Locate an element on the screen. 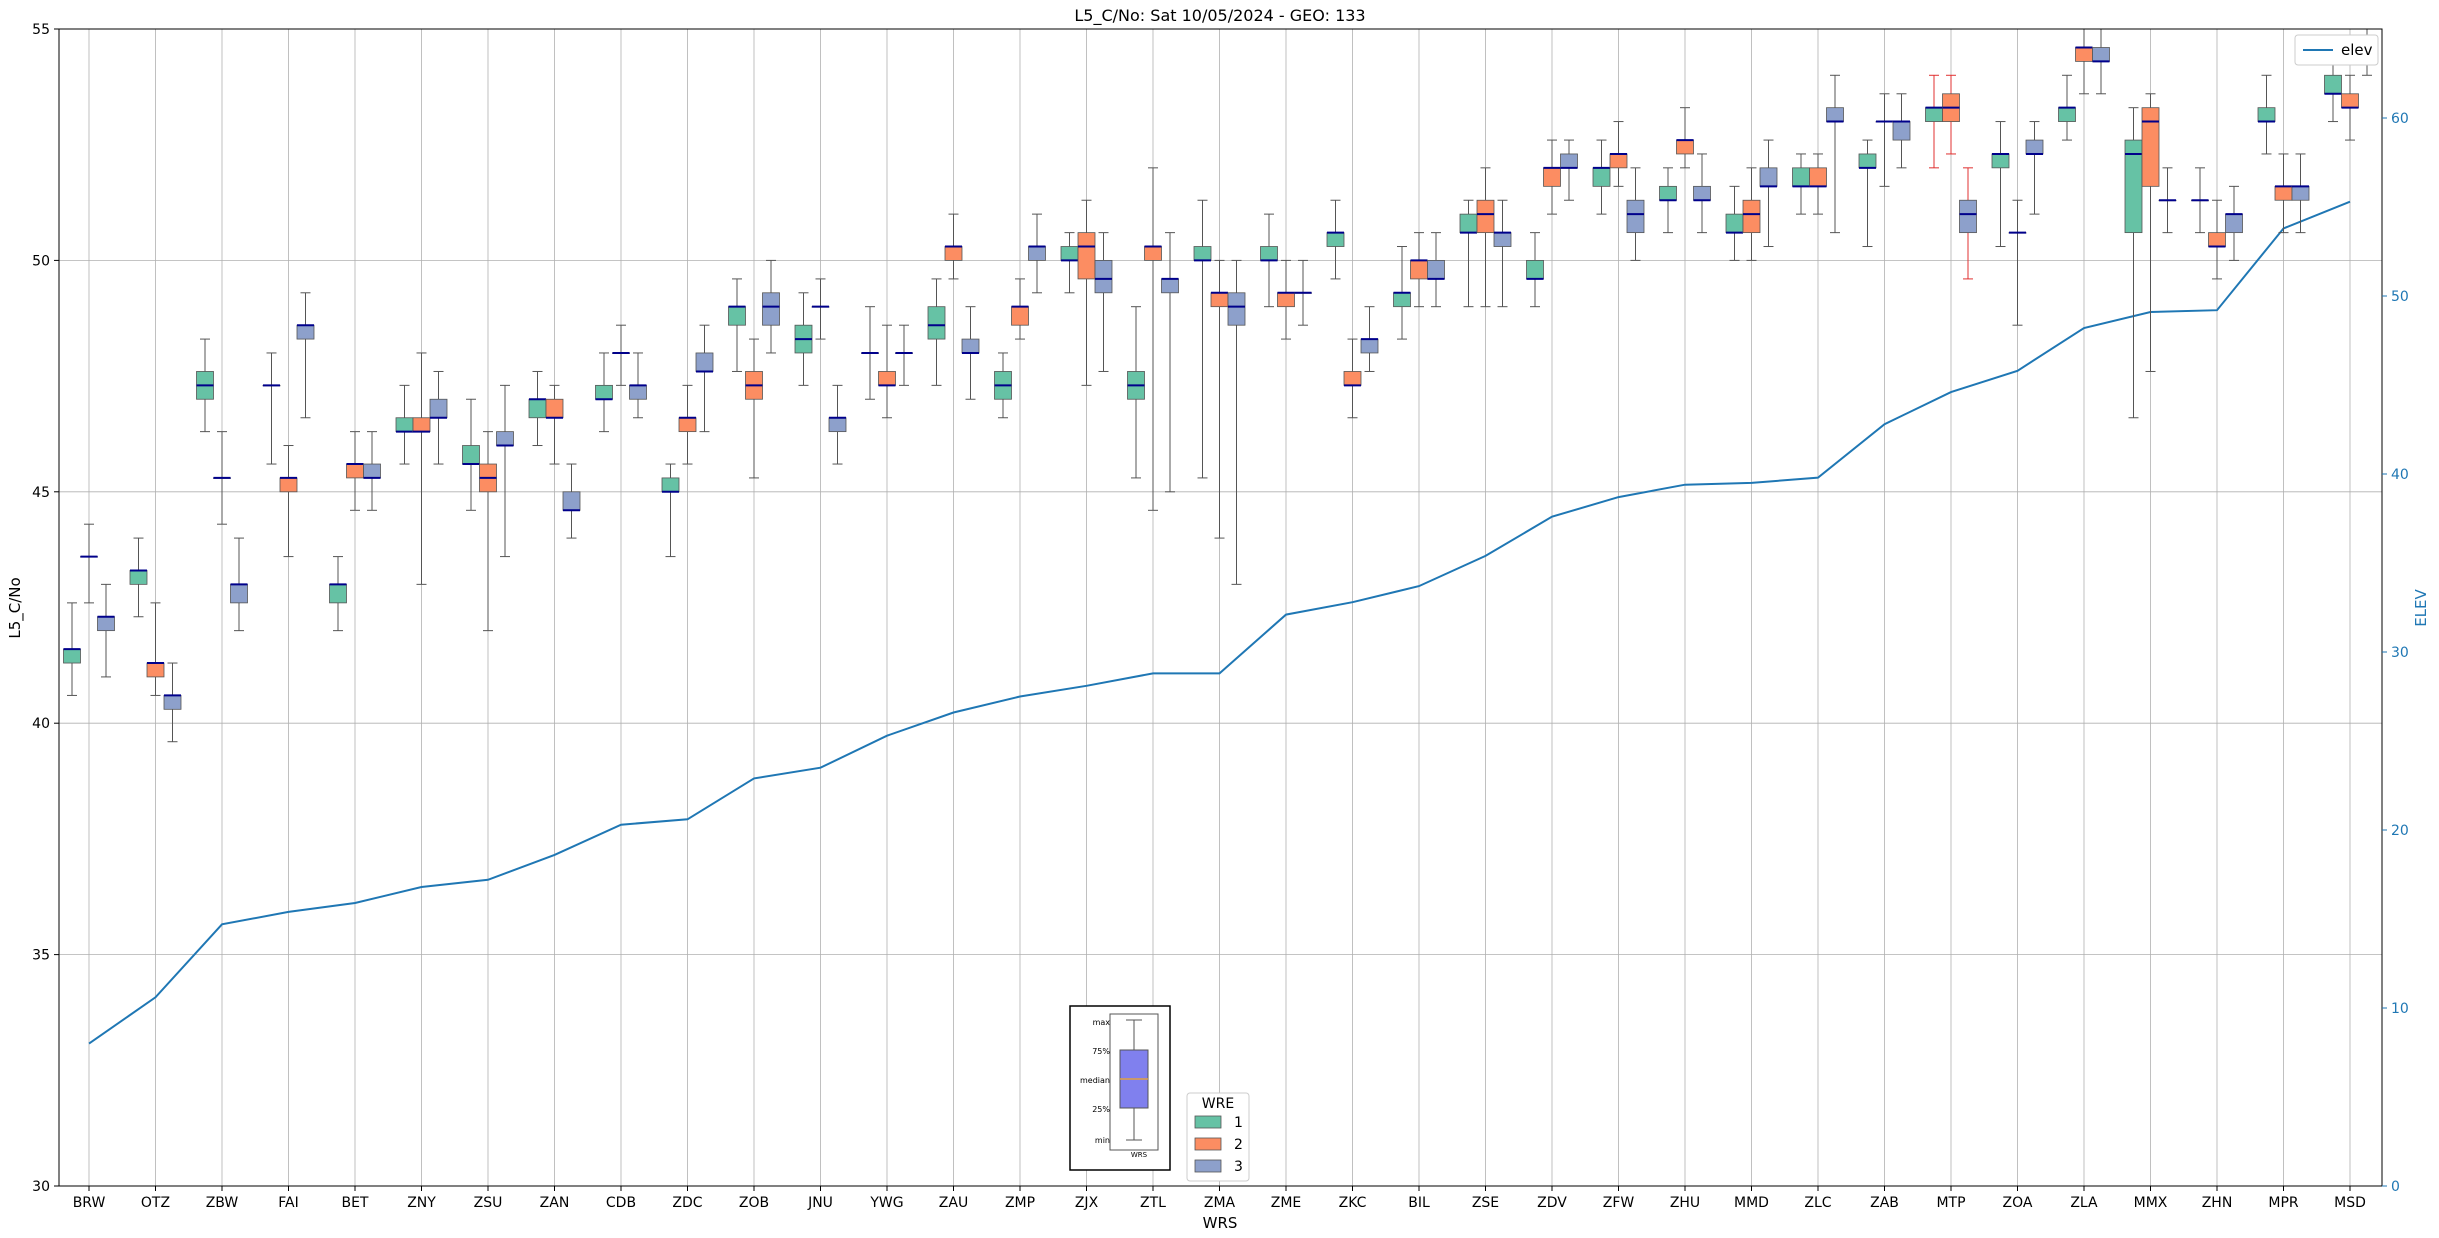 The image size is (2439, 1238). box-ztl-wre1 is located at coordinates (1136, 392).